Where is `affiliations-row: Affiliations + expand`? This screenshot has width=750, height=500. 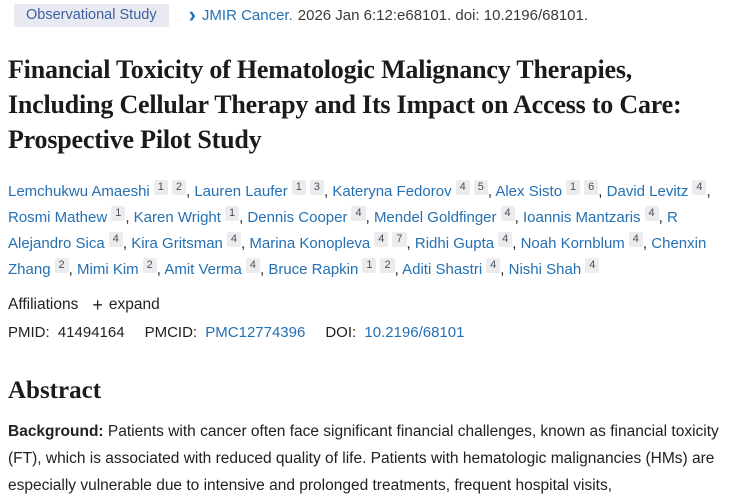 affiliations-row: Affiliations + expand is located at coordinates (375, 305).